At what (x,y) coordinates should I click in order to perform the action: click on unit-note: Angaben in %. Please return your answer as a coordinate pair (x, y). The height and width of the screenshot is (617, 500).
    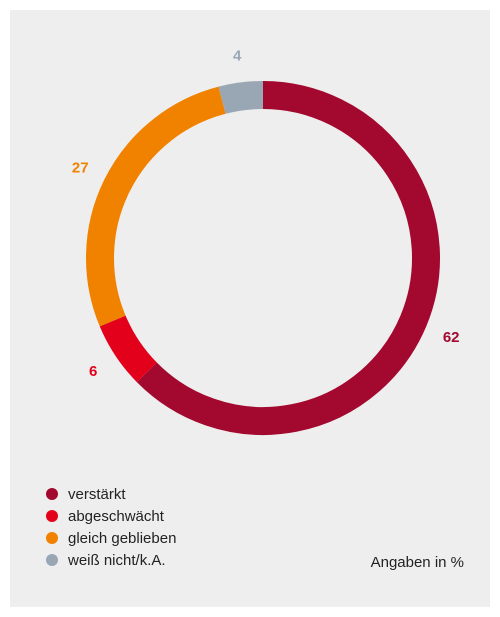
    Looking at the image, I should click on (417, 562).